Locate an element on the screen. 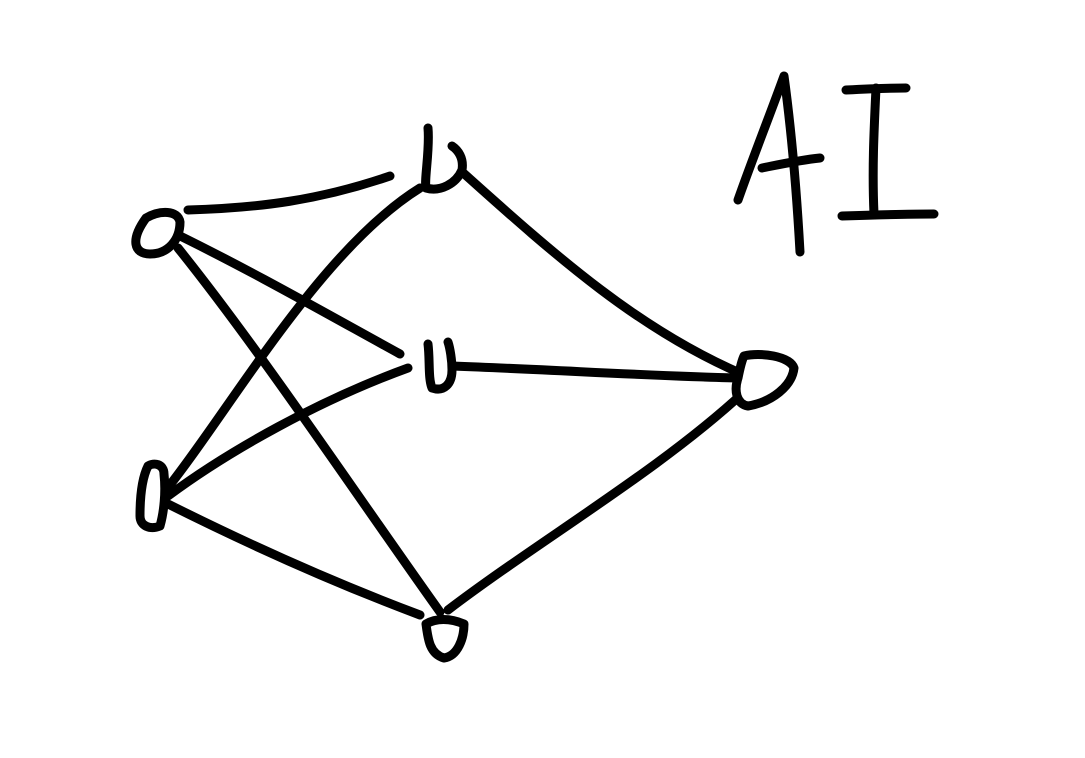  letter-a-crossbar is located at coordinates (791, 163).